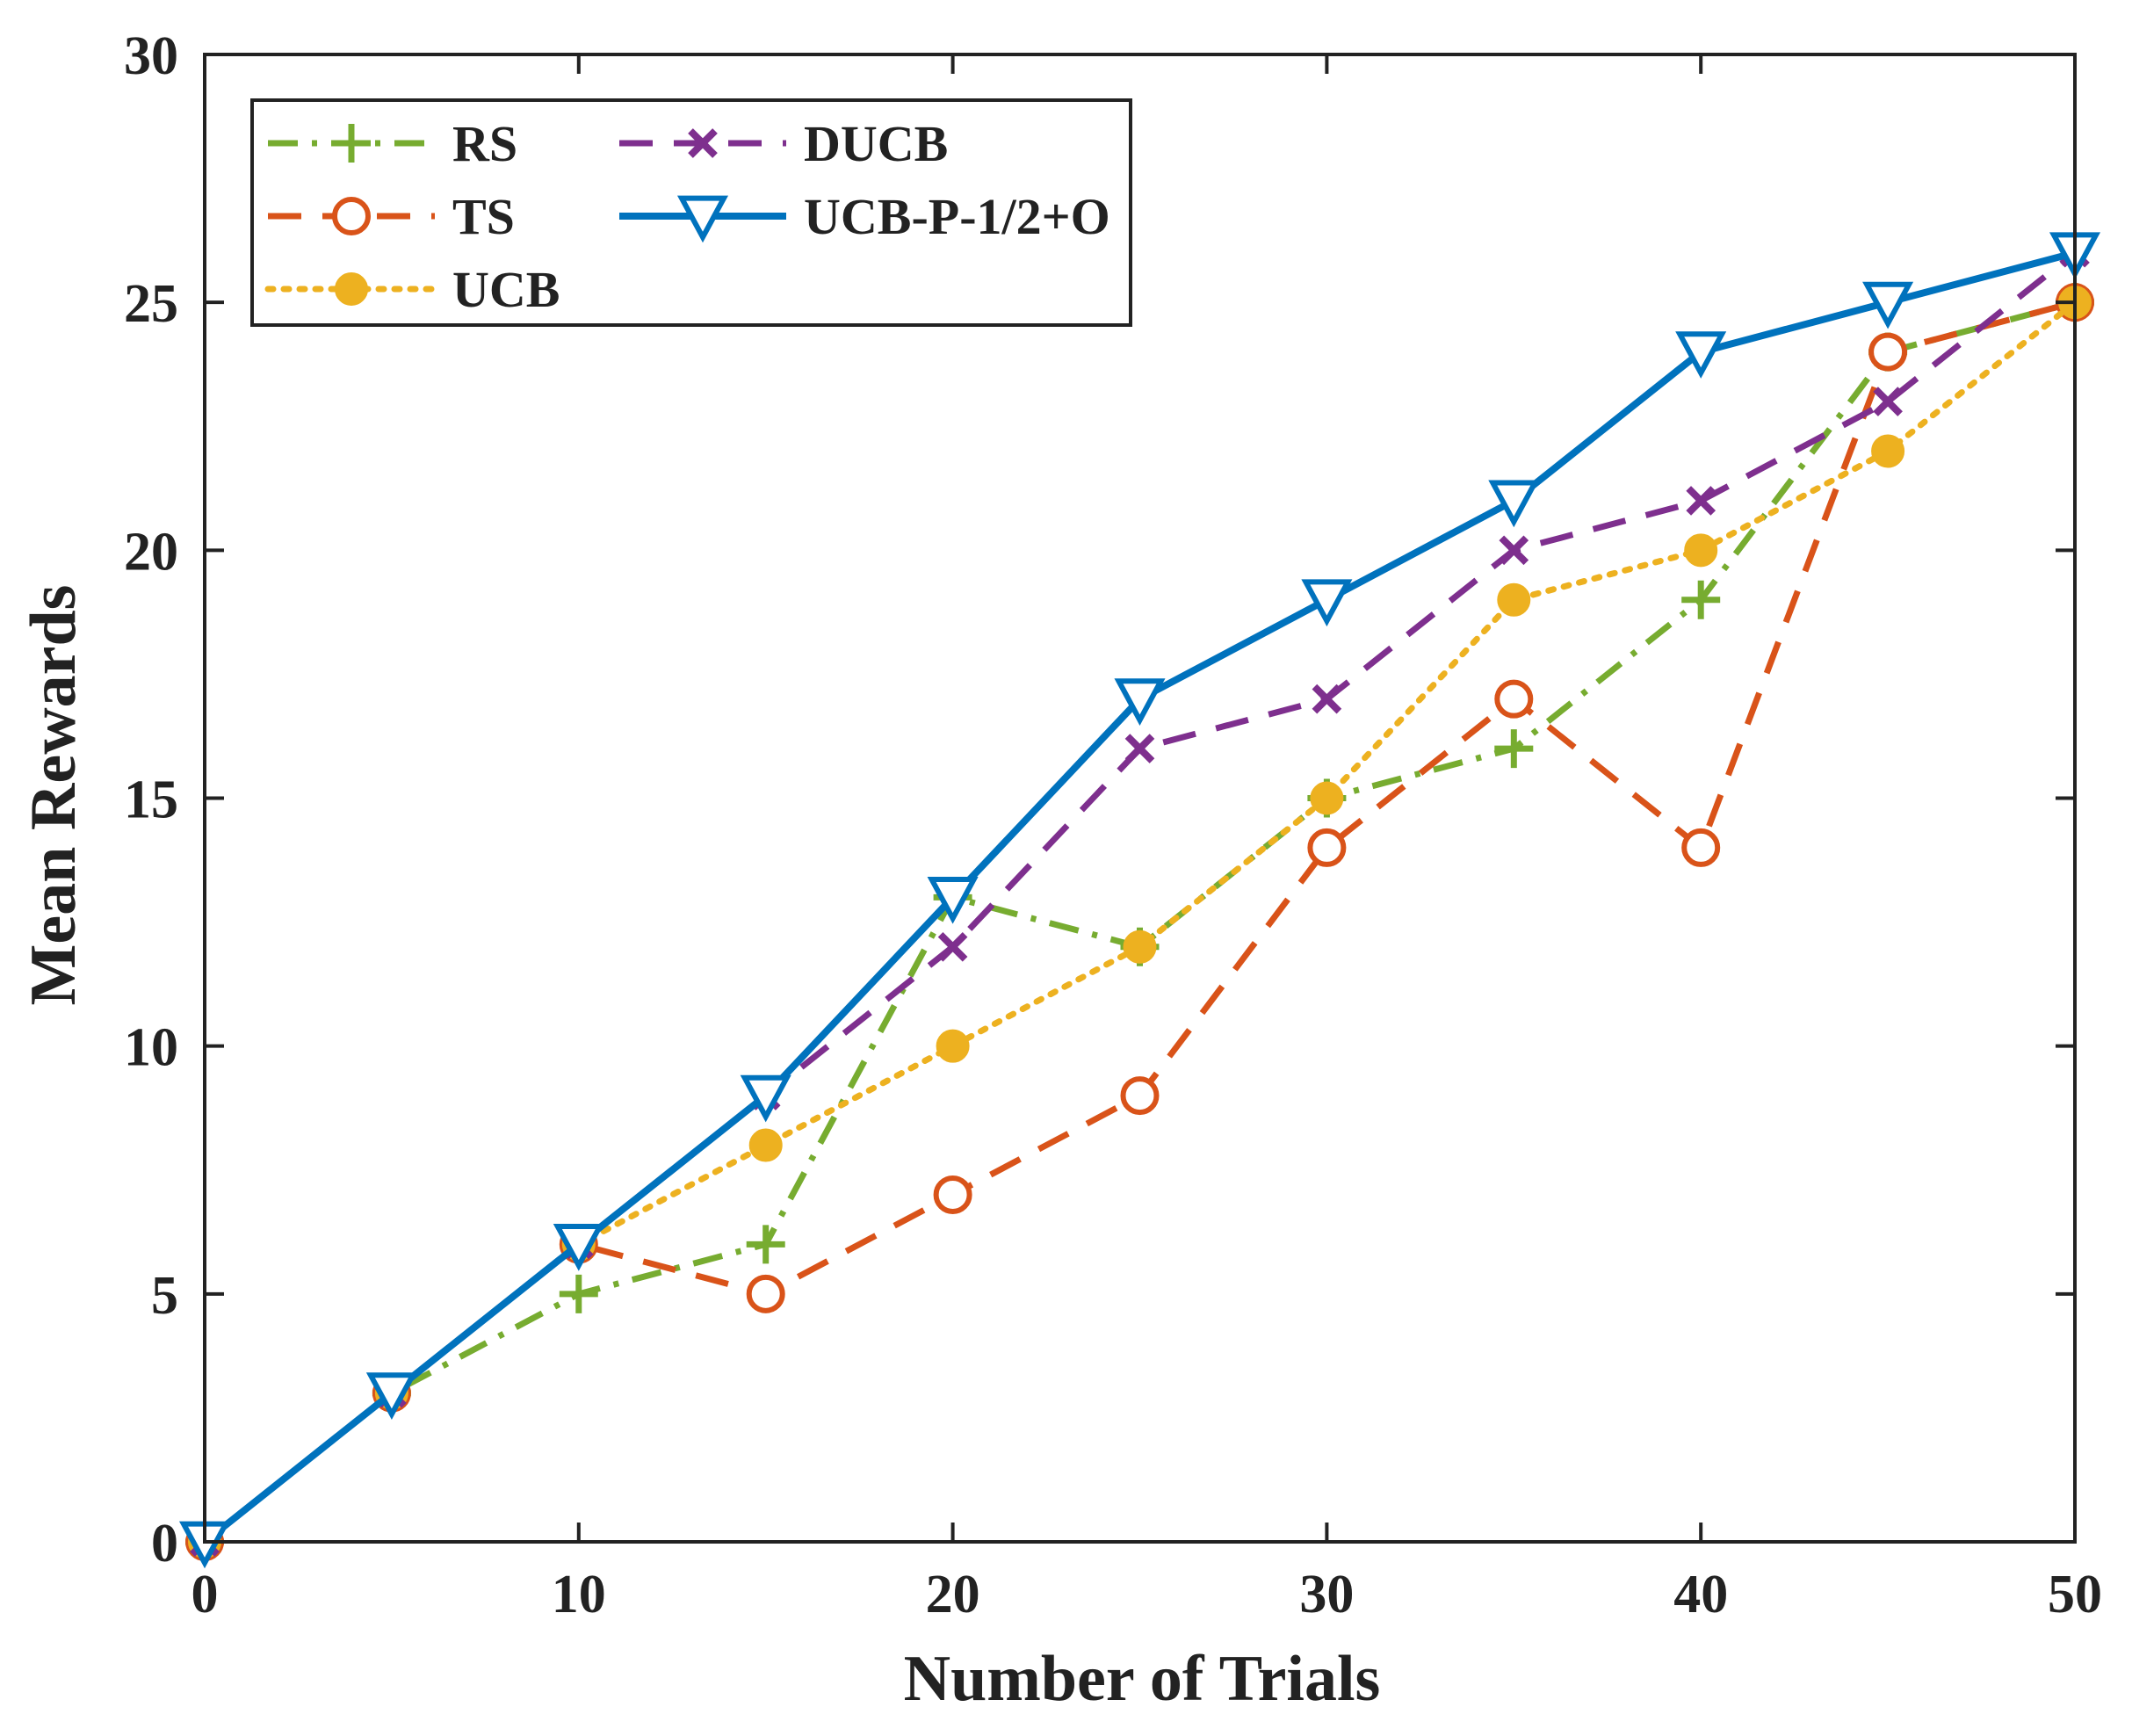 The height and width of the screenshot is (1736, 2132). Describe the element at coordinates (506, 289) in the screenshot. I see `legend-label: UCB` at that location.